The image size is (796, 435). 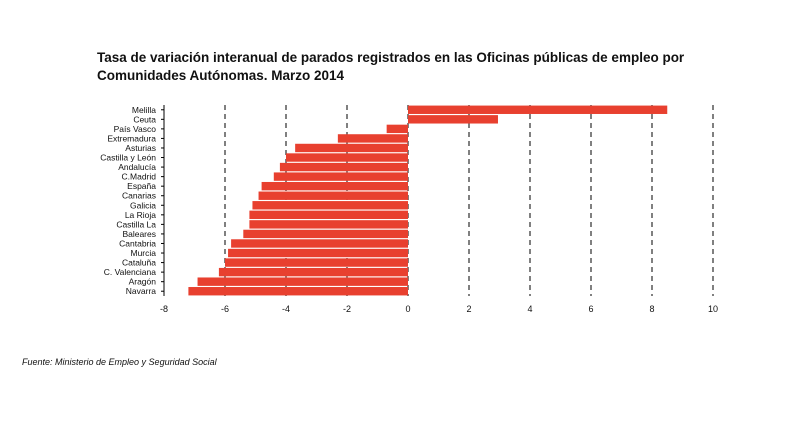 What do you see at coordinates (128, 158) in the screenshot?
I see `category-label: Castilla y León` at bounding box center [128, 158].